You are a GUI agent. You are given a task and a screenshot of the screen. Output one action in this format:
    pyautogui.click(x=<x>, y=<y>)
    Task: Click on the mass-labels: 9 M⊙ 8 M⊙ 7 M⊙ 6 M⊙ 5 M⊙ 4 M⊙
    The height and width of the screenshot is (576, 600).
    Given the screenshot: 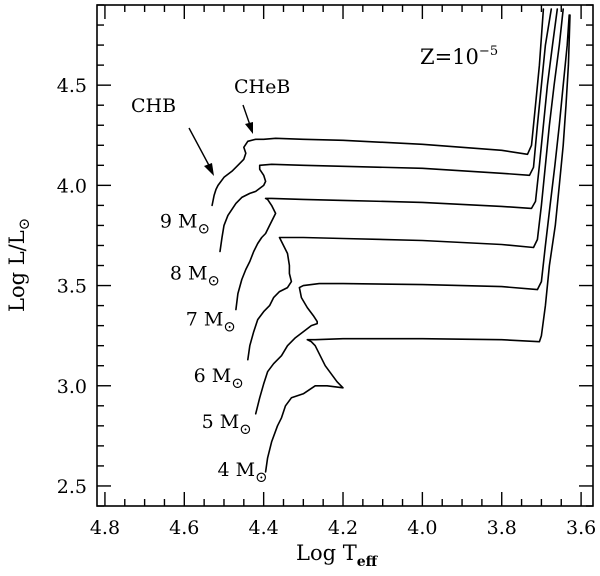 What is the action you would take?
    pyautogui.click(x=214, y=347)
    